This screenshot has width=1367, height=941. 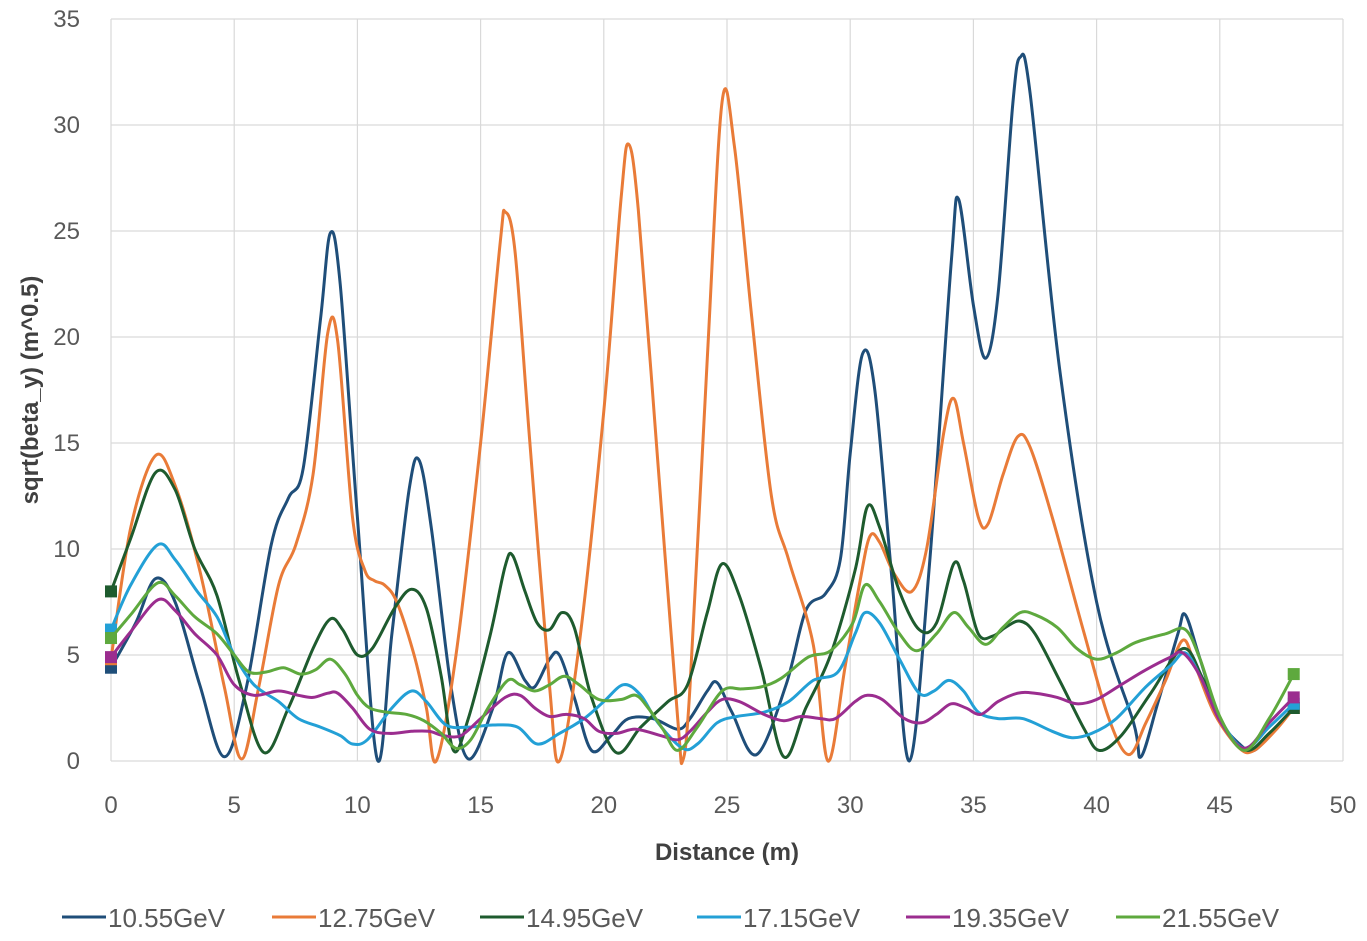 What do you see at coordinates (377, 918) in the screenshot?
I see `legend-label: 12.75GeV` at bounding box center [377, 918].